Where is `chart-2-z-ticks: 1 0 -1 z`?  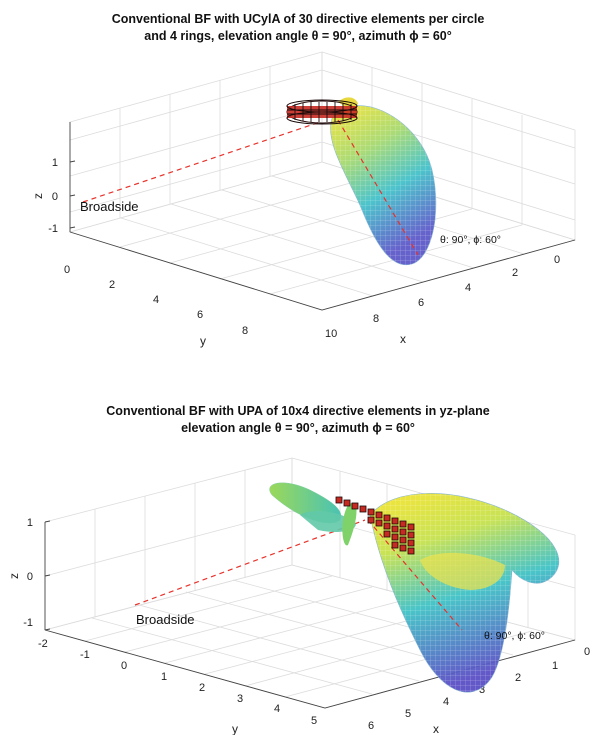
chart-2-z-ticks: 1 0 -1 z is located at coordinates (29, 574).